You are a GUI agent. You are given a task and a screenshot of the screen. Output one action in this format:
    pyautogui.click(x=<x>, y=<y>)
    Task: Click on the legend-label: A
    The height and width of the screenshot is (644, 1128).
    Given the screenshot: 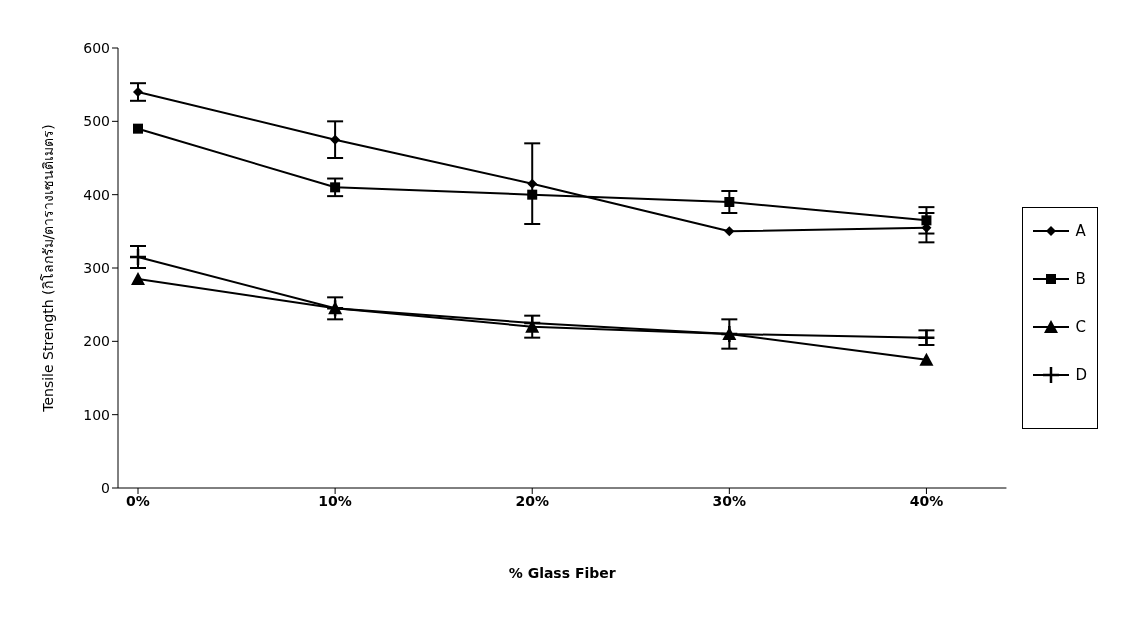 What is the action you would take?
    pyautogui.click(x=1080, y=231)
    